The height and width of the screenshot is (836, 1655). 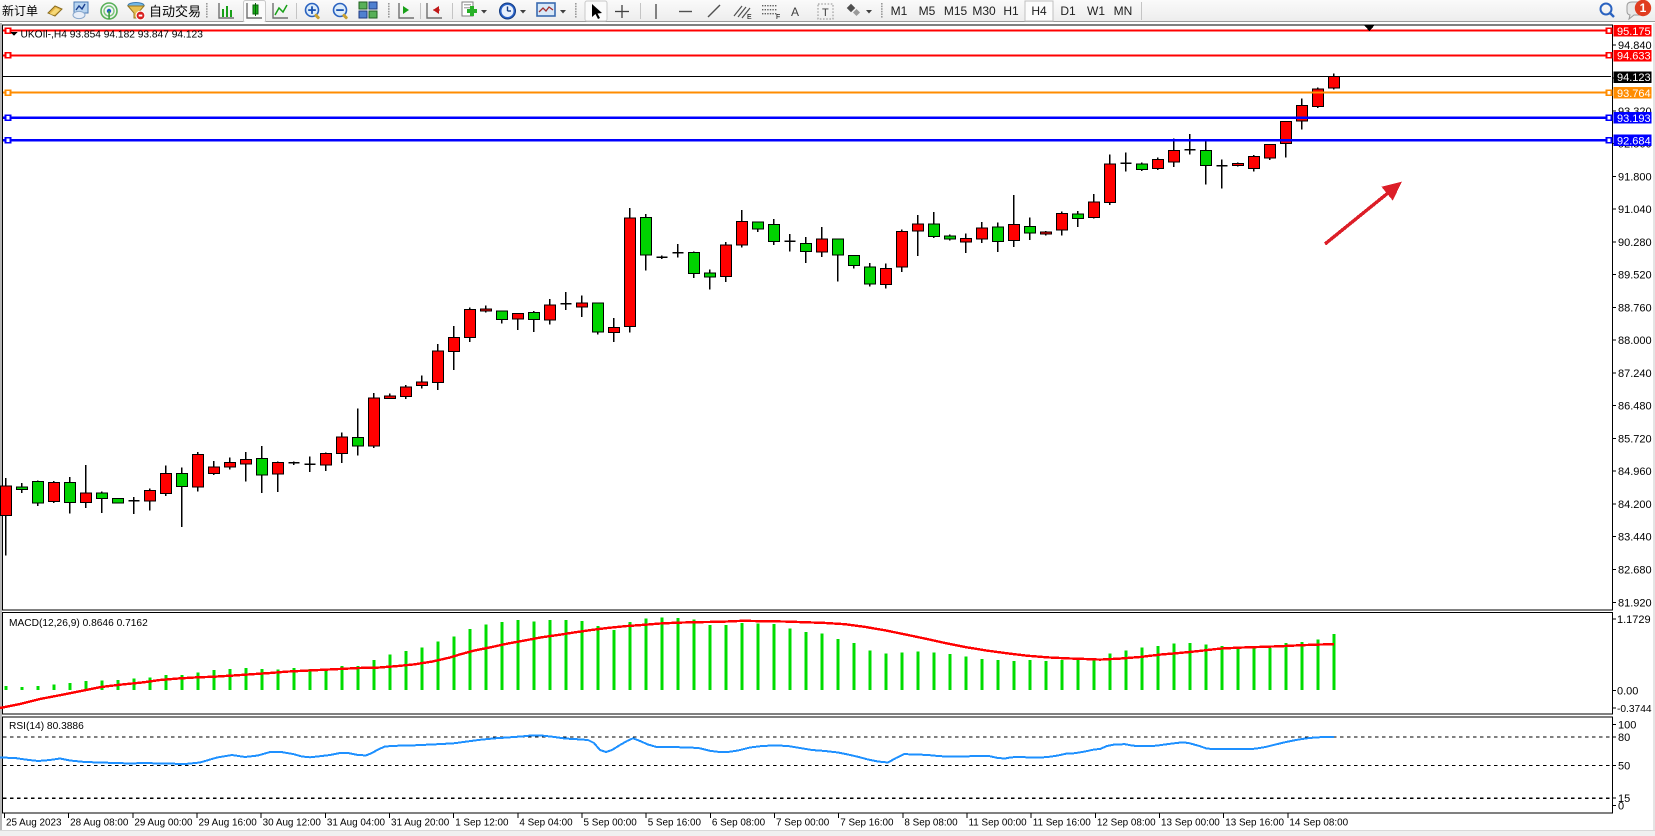 I want to click on svg-text: 15, so click(x=1624, y=799).